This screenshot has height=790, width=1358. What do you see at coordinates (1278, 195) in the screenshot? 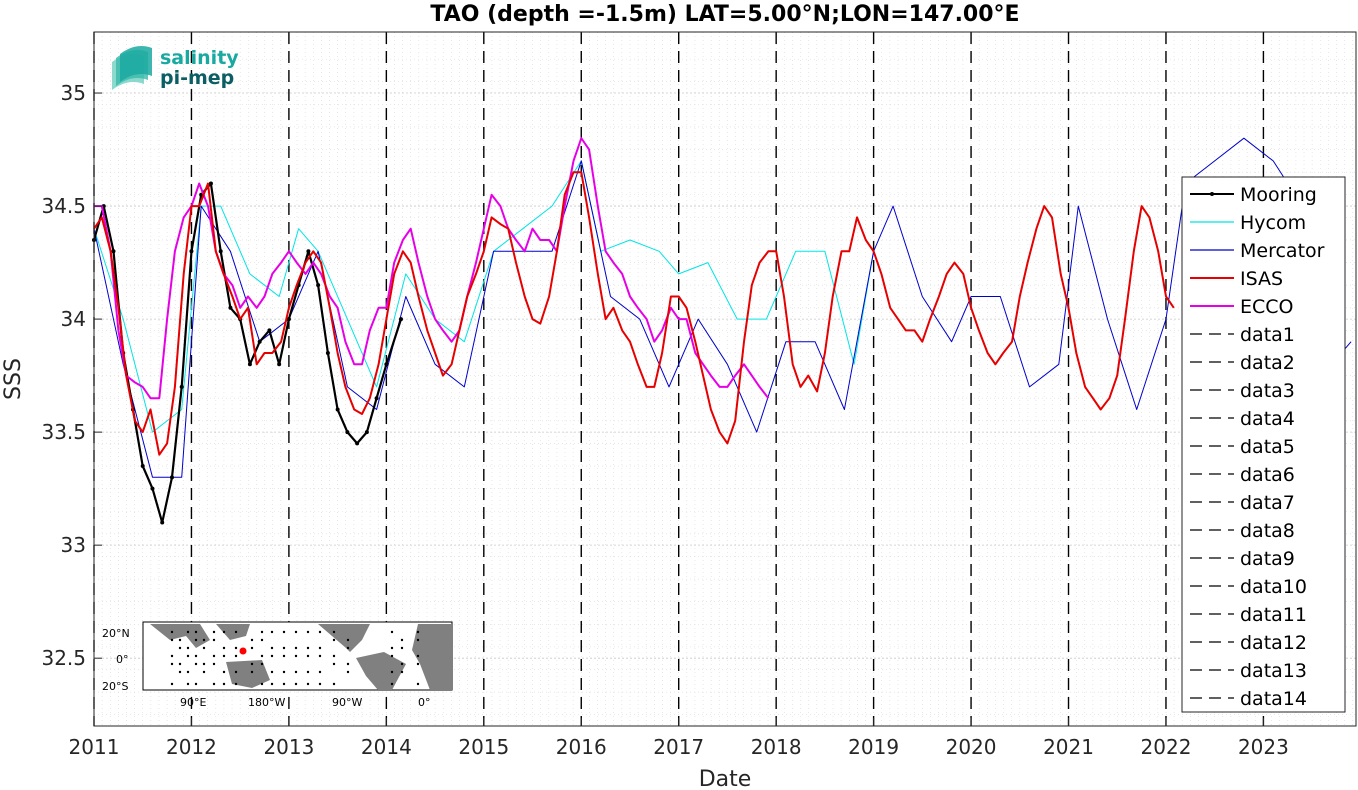
I see `legend-label: Mooring` at bounding box center [1278, 195].